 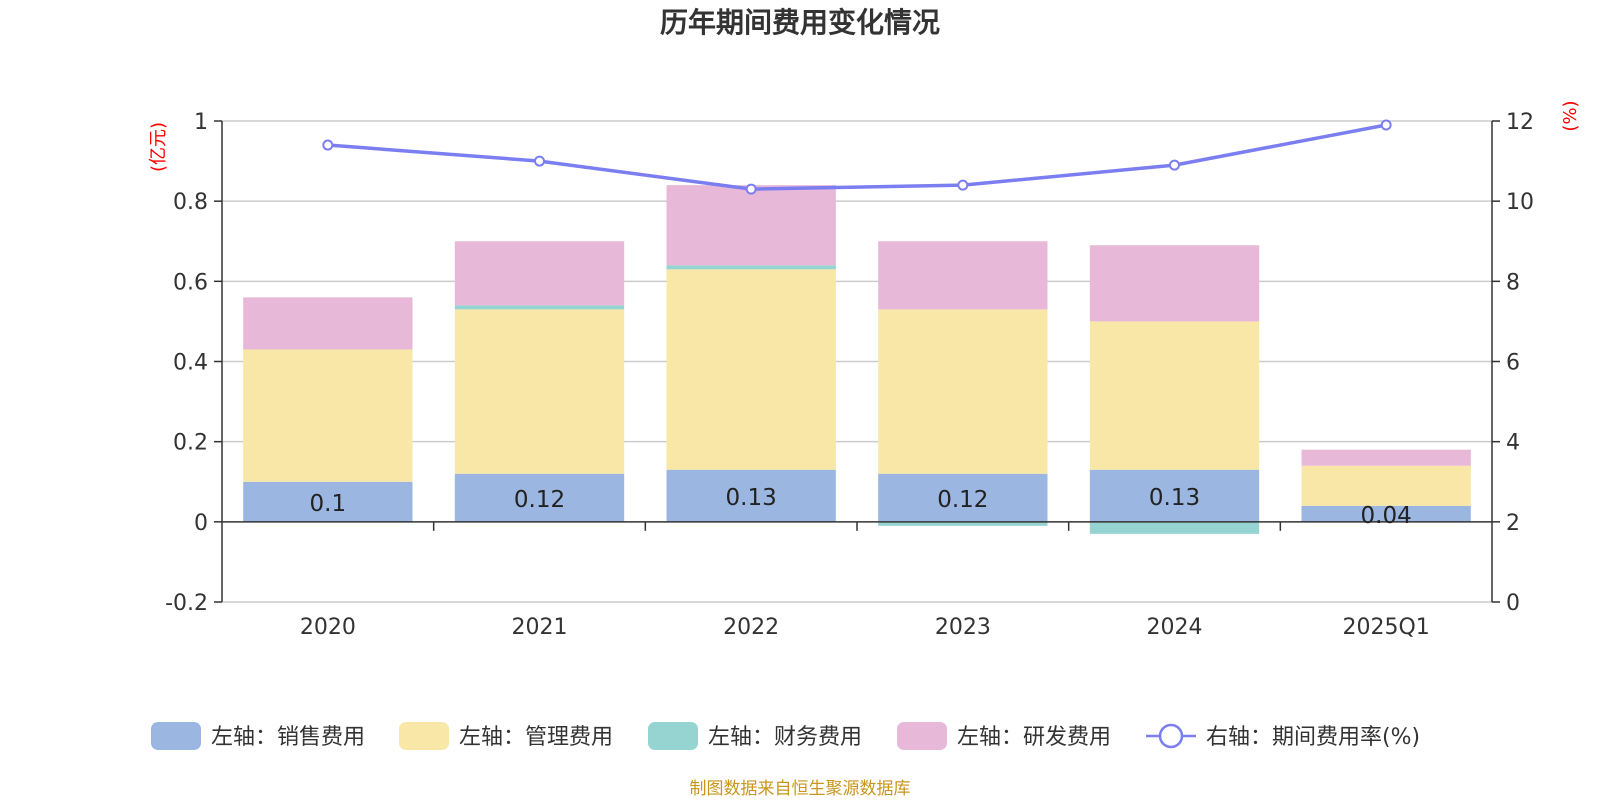 What do you see at coordinates (424, 736) in the screenshot?
I see `legend-swatch-admin` at bounding box center [424, 736].